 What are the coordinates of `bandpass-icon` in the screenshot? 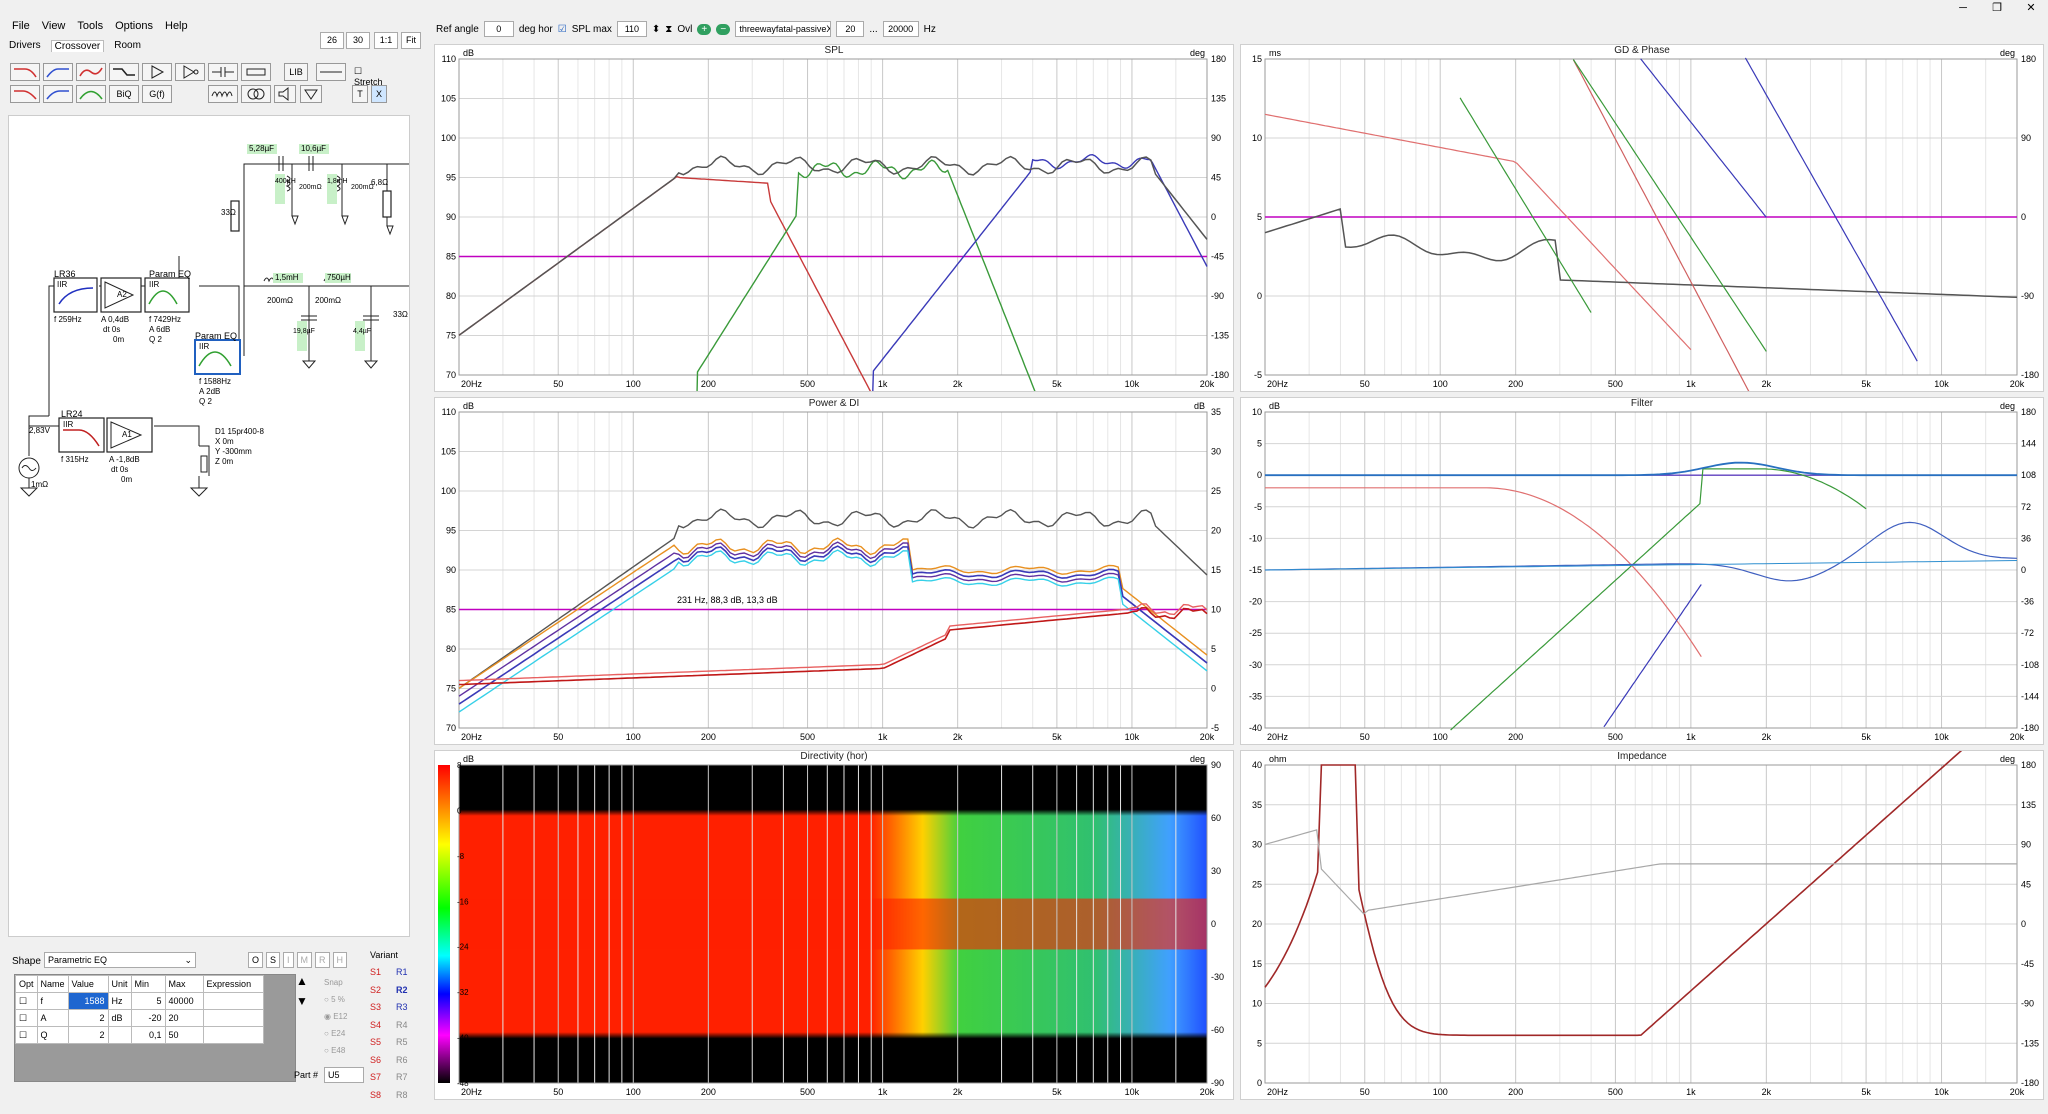 It's located at (91, 94).